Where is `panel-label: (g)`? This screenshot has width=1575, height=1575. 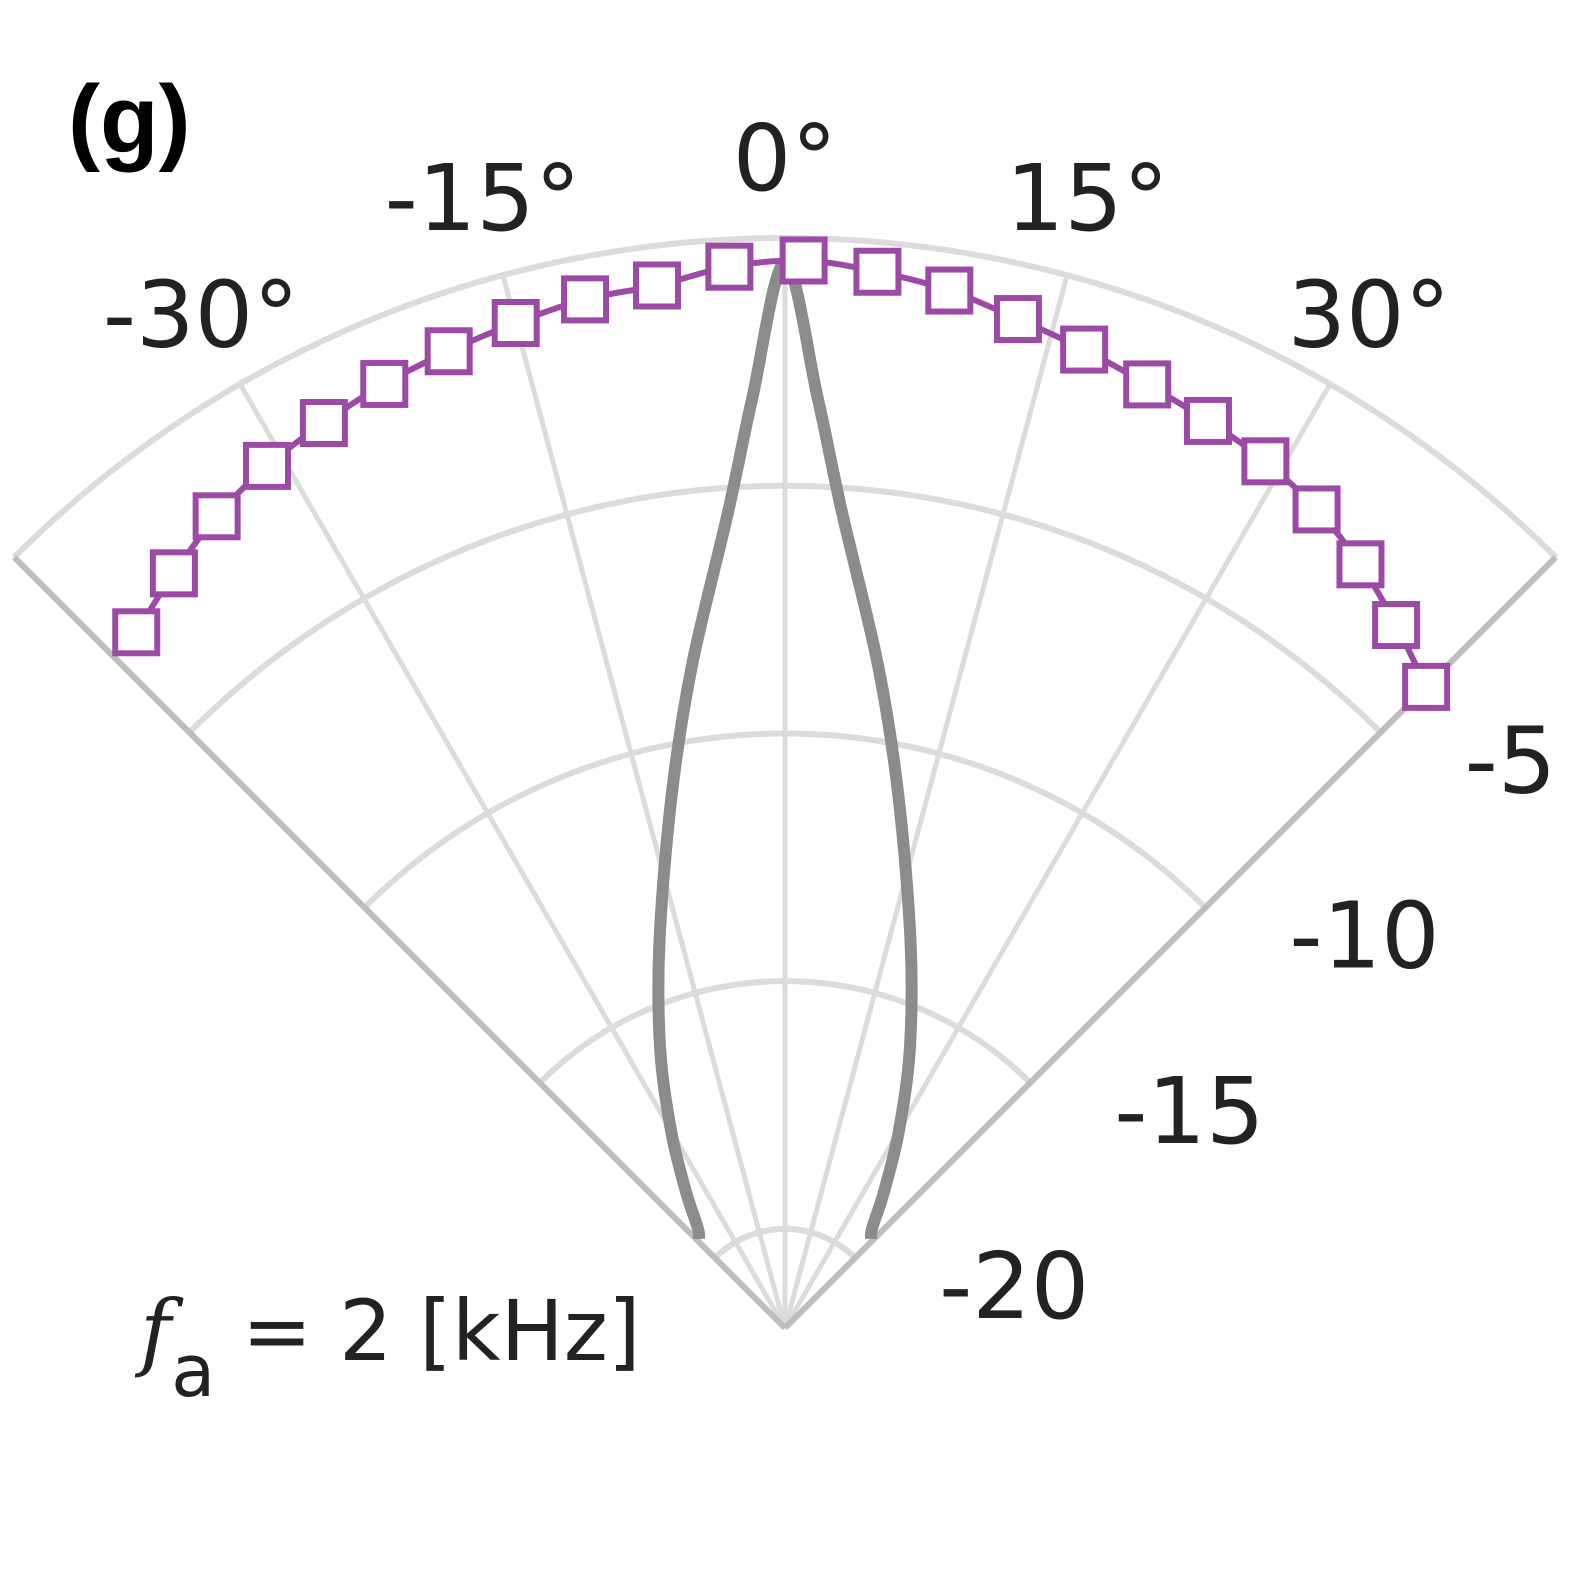 panel-label: (g) is located at coordinates (129, 119).